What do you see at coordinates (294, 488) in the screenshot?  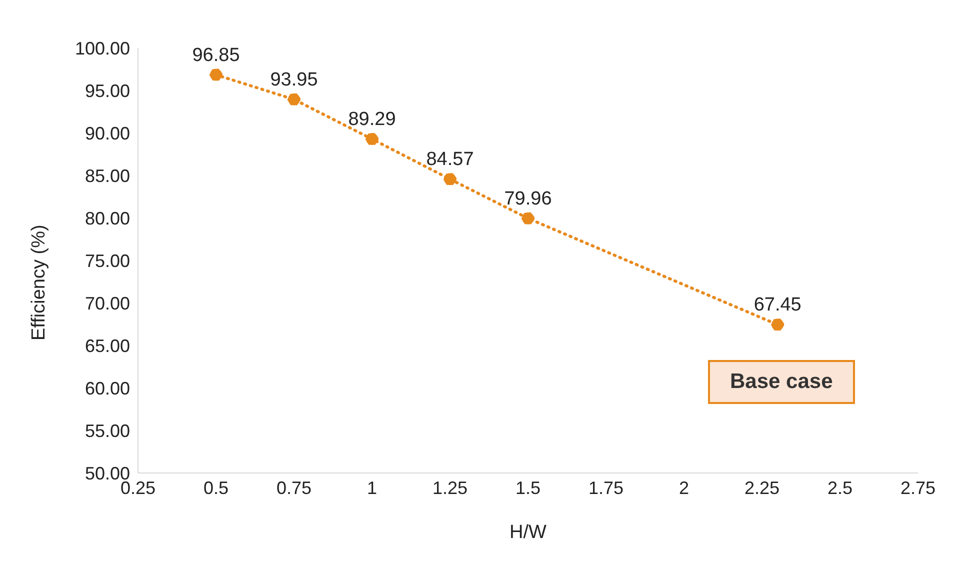 I see `x-tick-label: 0.75` at bounding box center [294, 488].